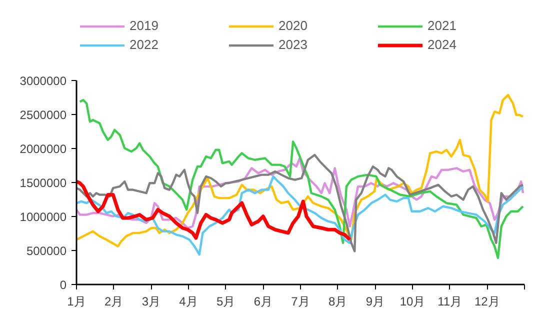 The width and height of the screenshot is (550, 322). Describe the element at coordinates (145, 44) in the screenshot. I see `legend-label: 2022` at that location.